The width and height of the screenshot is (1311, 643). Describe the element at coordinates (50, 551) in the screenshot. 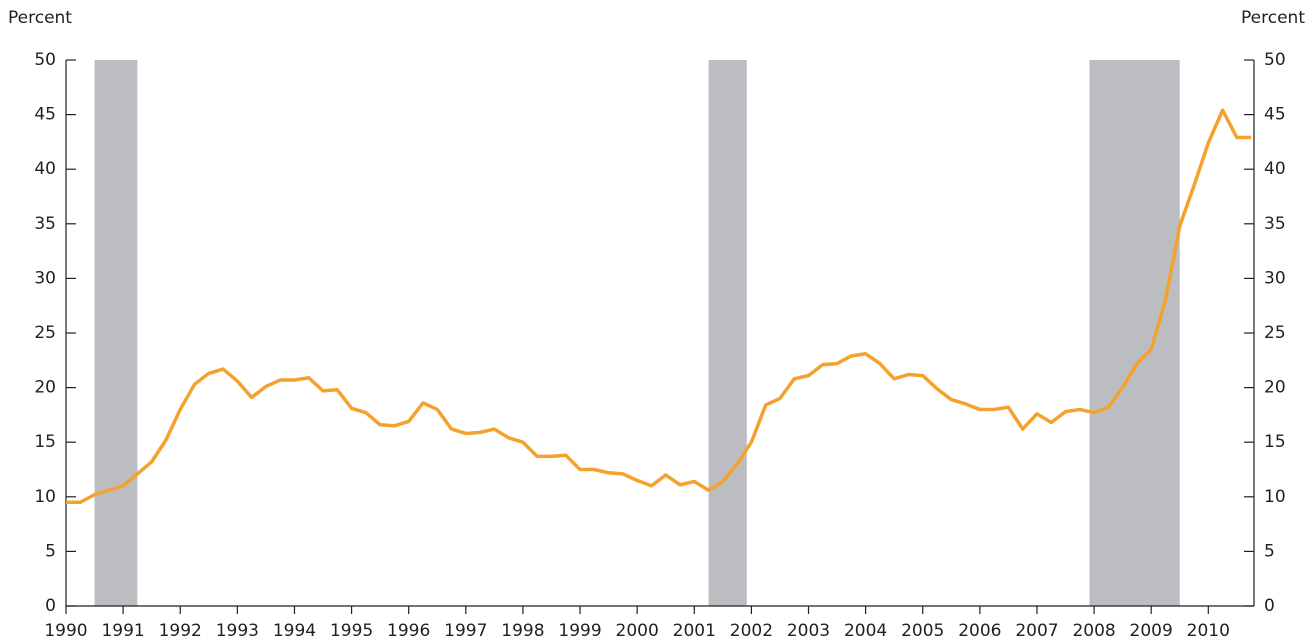

I see `y-tick-label: 5` at that location.